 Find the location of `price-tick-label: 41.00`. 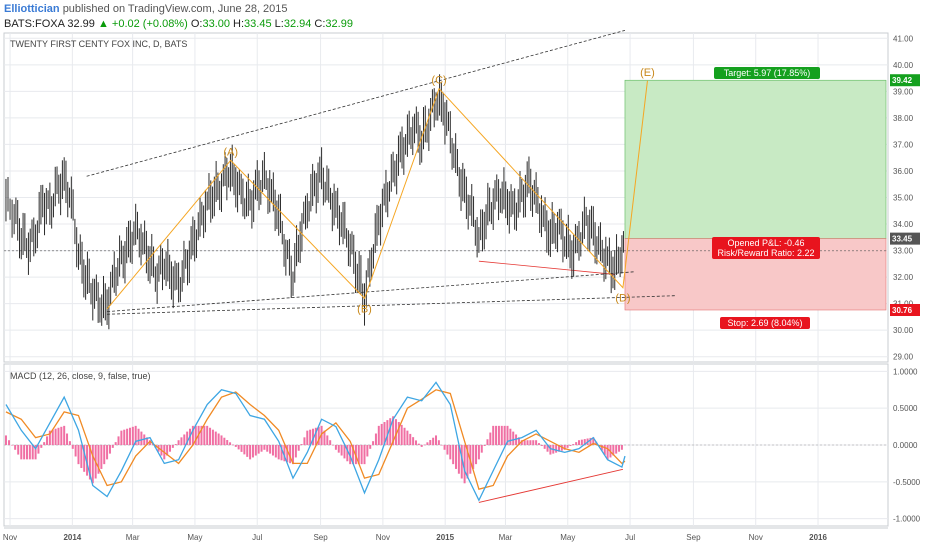

price-tick-label: 41.00 is located at coordinates (903, 38).